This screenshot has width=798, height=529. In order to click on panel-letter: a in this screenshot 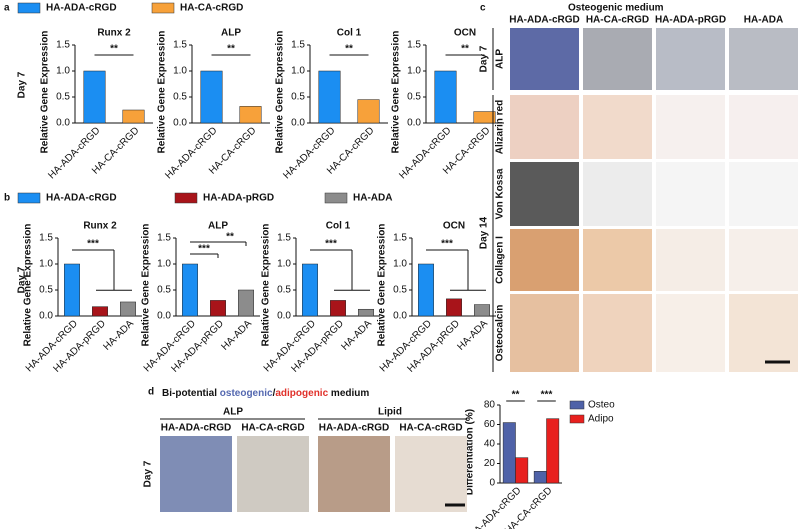, I will do `click(7, 8)`.